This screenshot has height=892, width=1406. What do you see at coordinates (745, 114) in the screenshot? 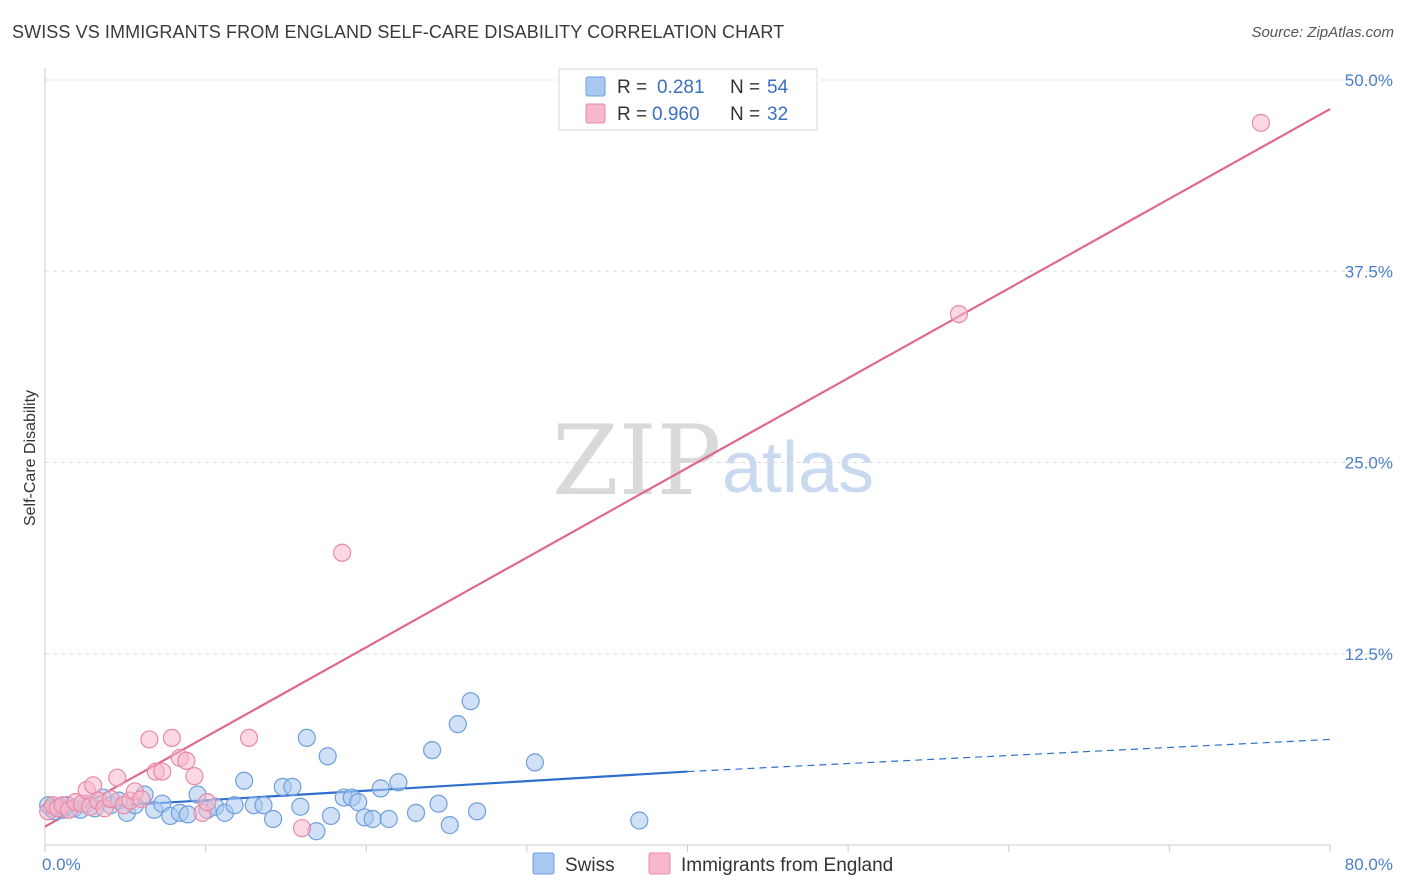
I see `legend-n-label-england: N =` at bounding box center [745, 114].